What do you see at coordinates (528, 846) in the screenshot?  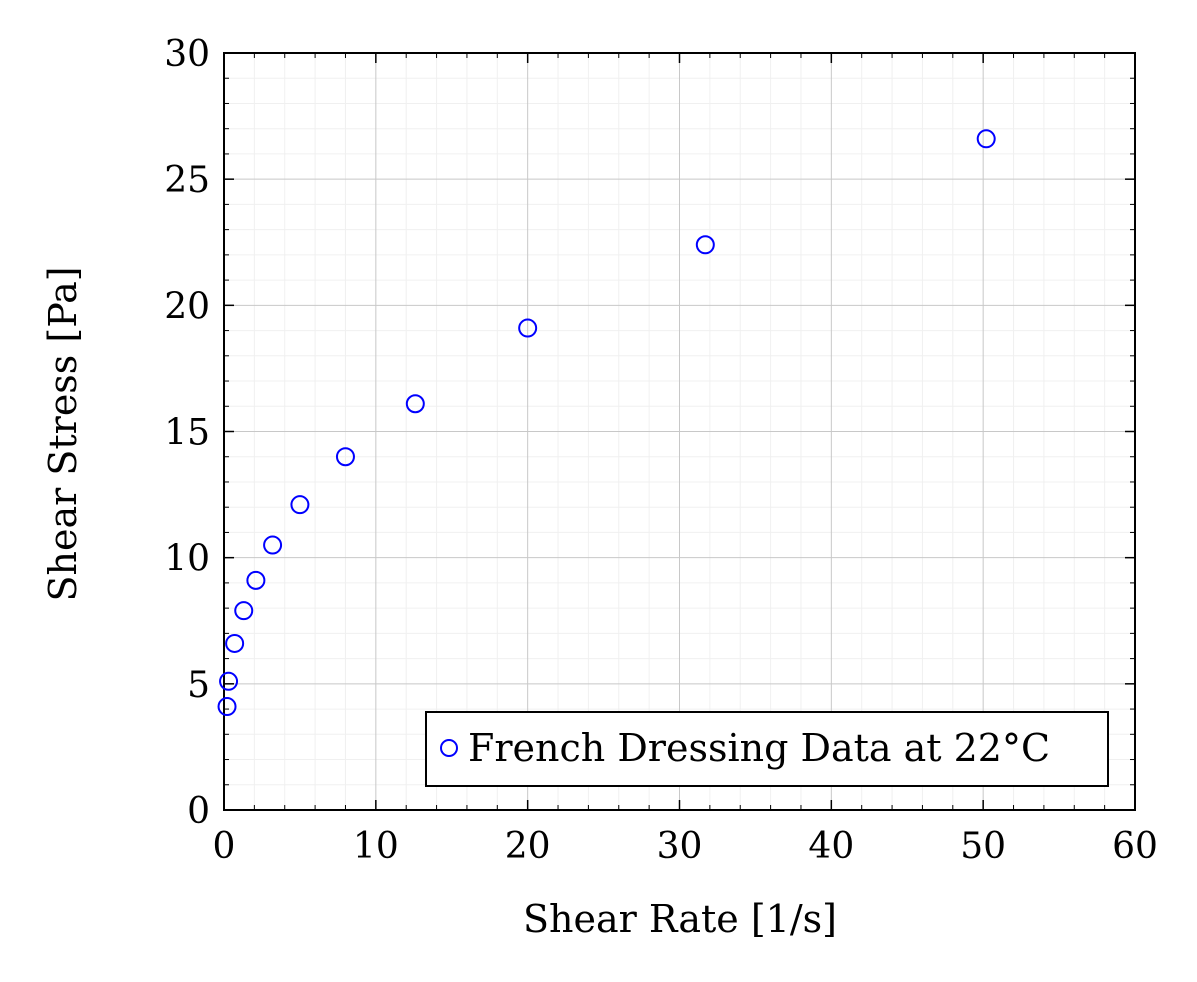 I see `x-tick-label: 20` at bounding box center [528, 846].